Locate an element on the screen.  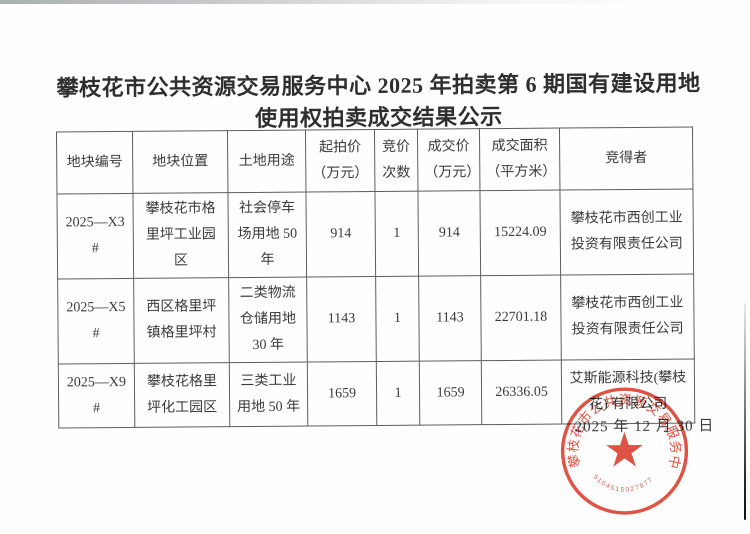
star-icon is located at coordinates (624, 449).